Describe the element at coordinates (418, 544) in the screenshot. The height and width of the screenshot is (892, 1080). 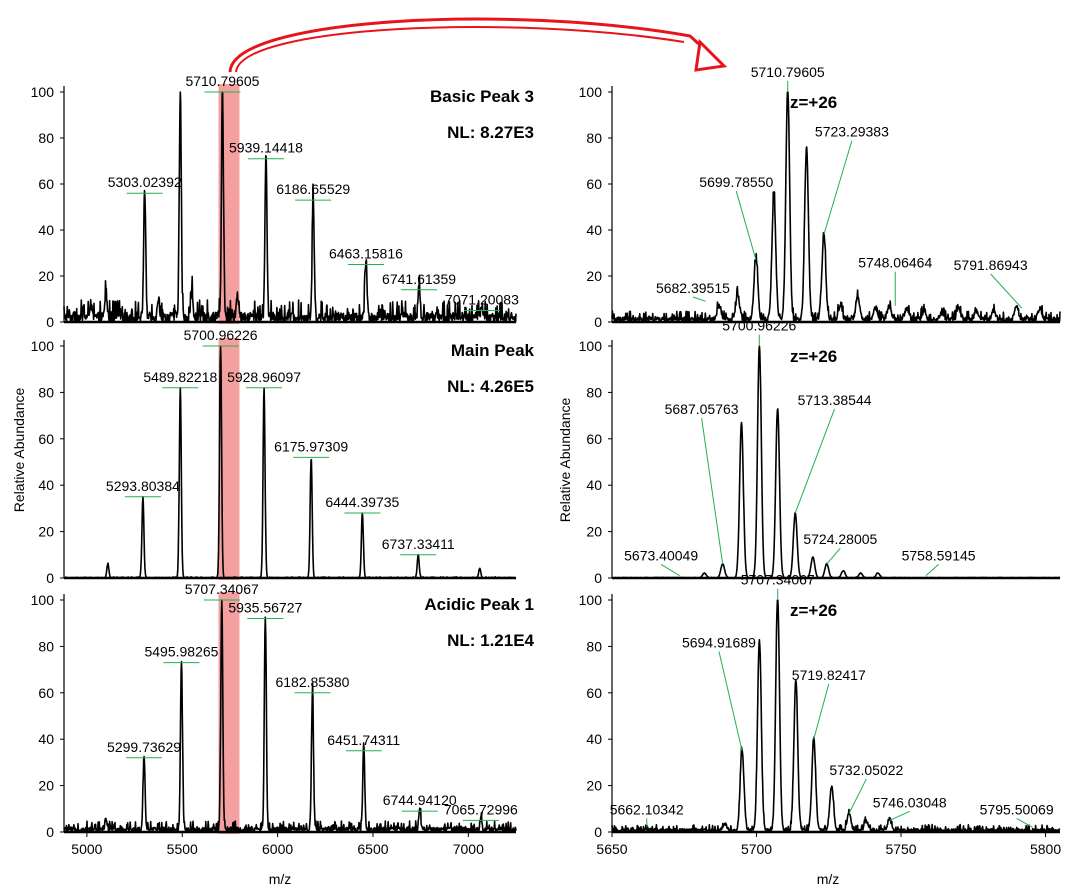
I see `peak-label: 6737.33411` at that location.